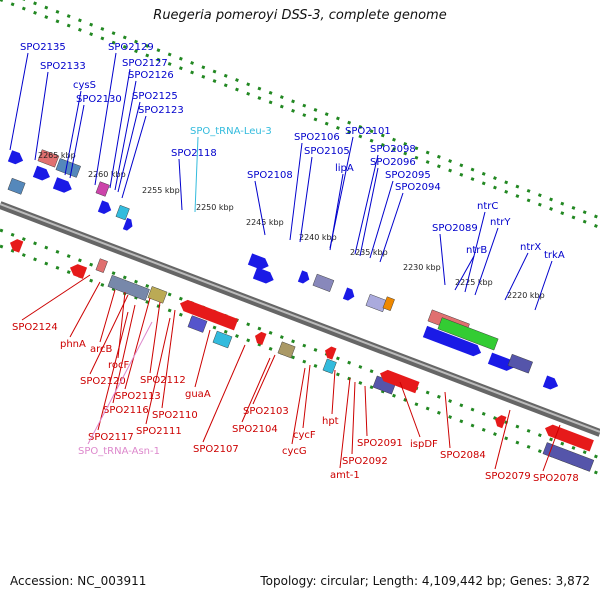 This screenshot has width=600, height=600. Describe the element at coordinates (265, 222) in the screenshot. I see `scale-label: 2245 kbp` at that location.